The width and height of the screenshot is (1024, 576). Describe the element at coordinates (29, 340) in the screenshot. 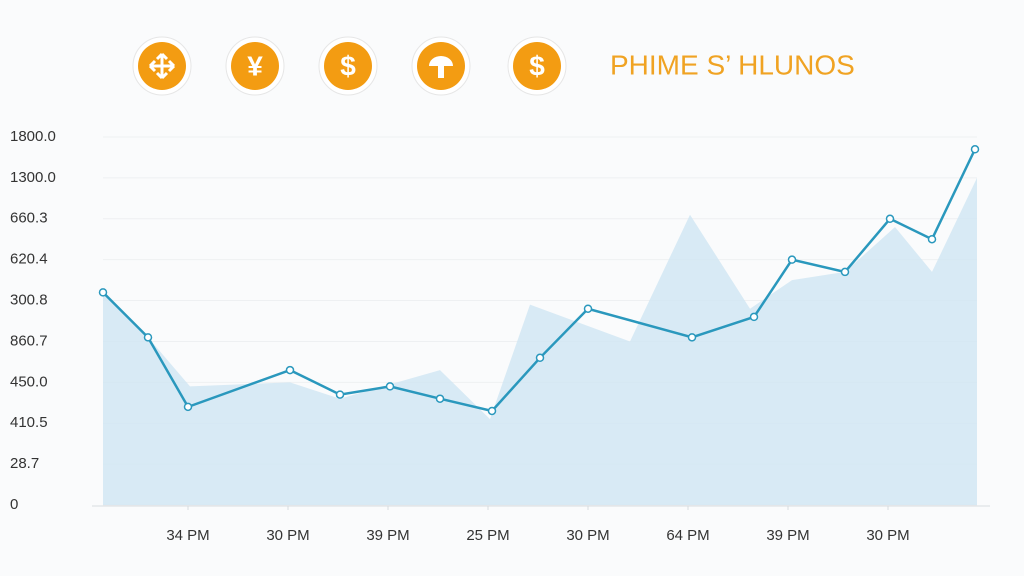

I see `y-tick-label: 860.7` at that location.